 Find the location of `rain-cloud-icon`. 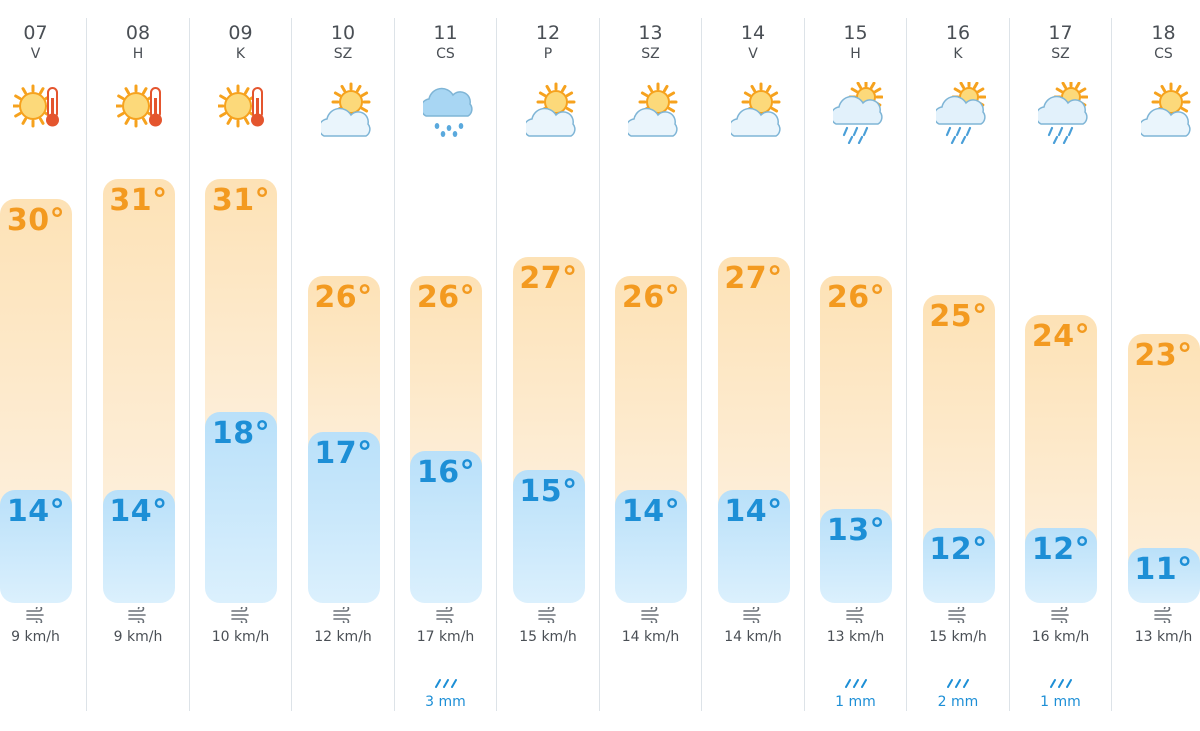

rain-cloud-icon is located at coordinates (446, 111).